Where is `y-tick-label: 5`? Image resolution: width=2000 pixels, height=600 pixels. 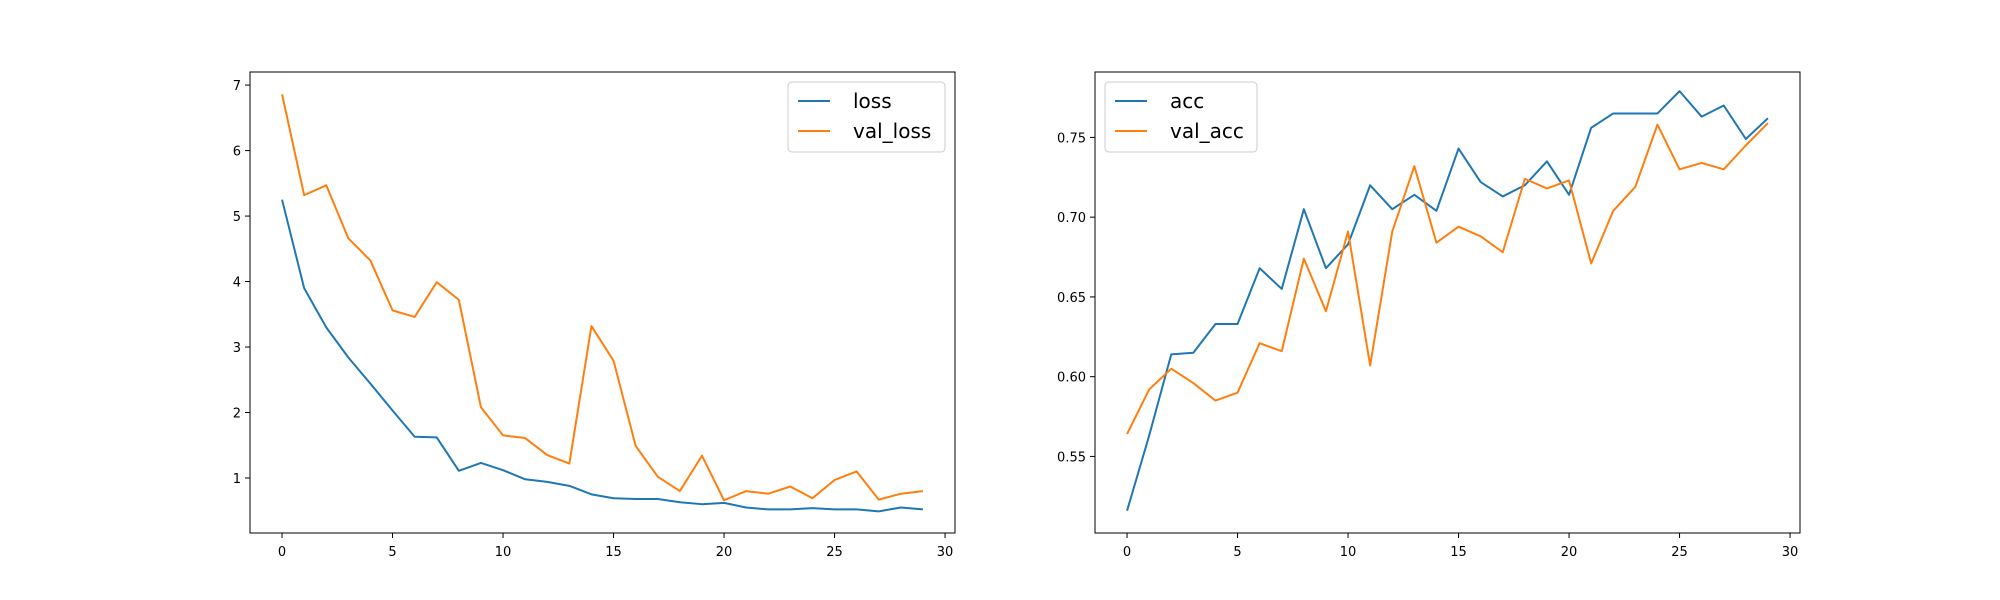
y-tick-label: 5 is located at coordinates (237, 217).